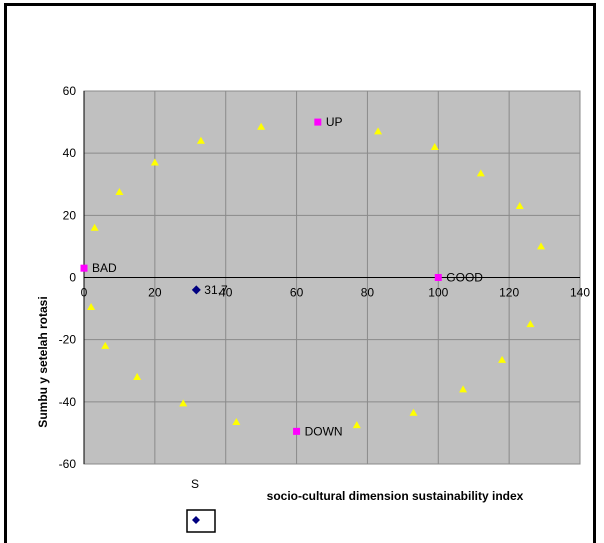 This screenshot has height=543, width=604. What do you see at coordinates (43, 361) in the screenshot?
I see `y-axis-label: Sumbu y setelah rotasi` at bounding box center [43, 361].